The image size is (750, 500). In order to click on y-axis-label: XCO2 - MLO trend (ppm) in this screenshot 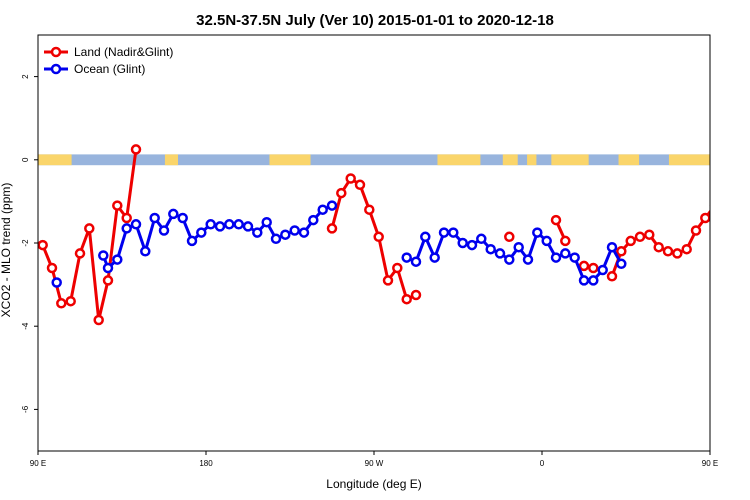, I will do `click(6, 250)`.